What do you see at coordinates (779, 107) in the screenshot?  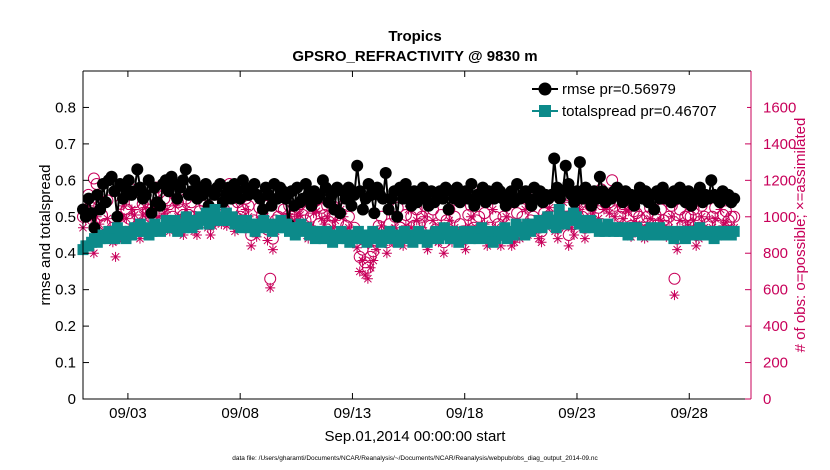 I see `y2-tick-label: 1600` at bounding box center [779, 107].